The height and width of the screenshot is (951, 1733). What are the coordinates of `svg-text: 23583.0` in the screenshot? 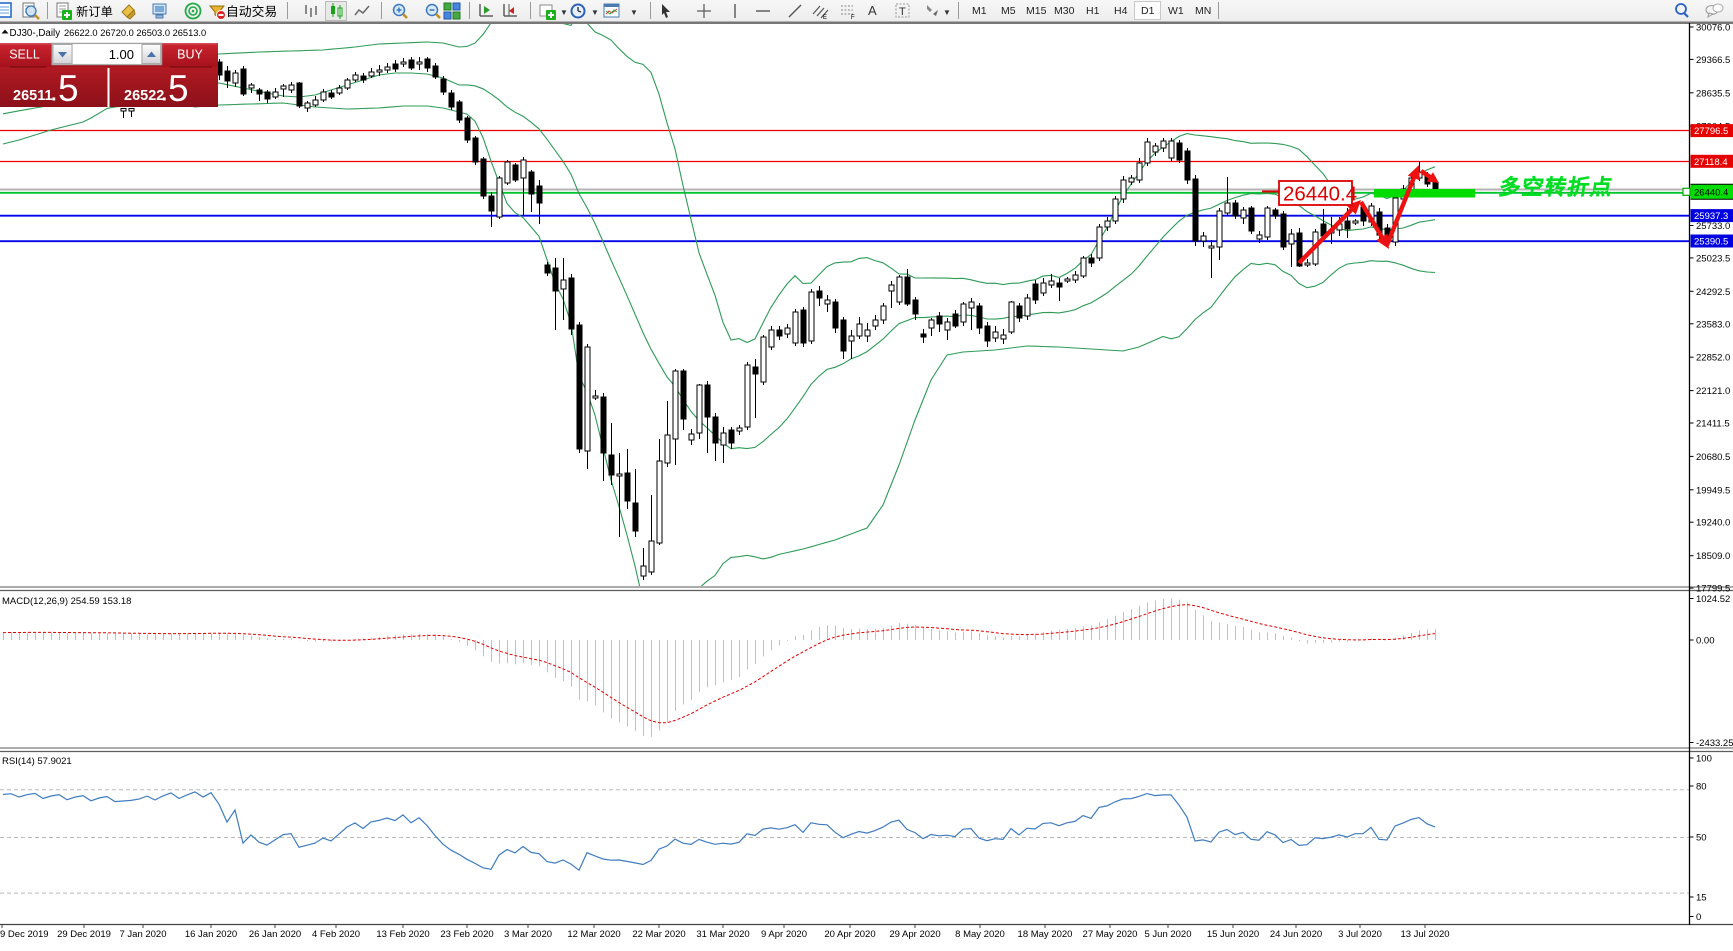 It's located at (1713, 324).